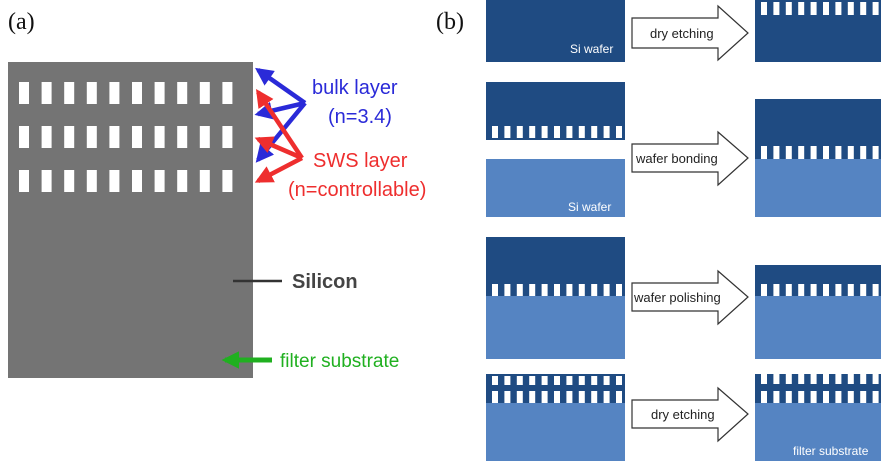  I want to click on step1-process-label: dry etching, so click(682, 33).